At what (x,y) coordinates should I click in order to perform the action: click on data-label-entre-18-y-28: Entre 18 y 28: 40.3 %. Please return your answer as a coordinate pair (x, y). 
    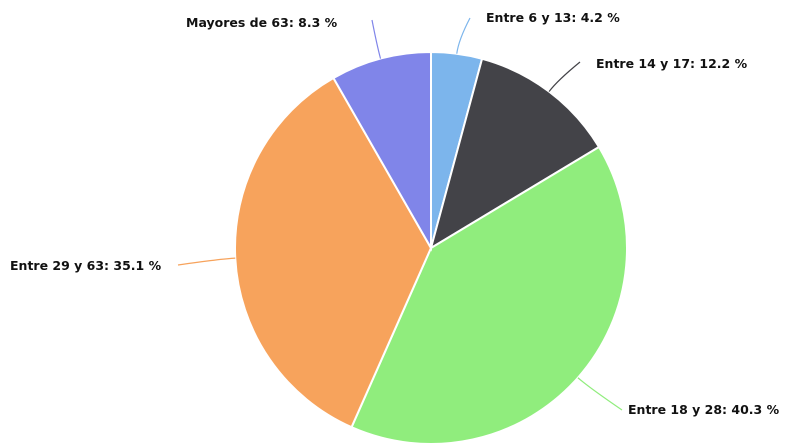
    Looking at the image, I should click on (704, 409).